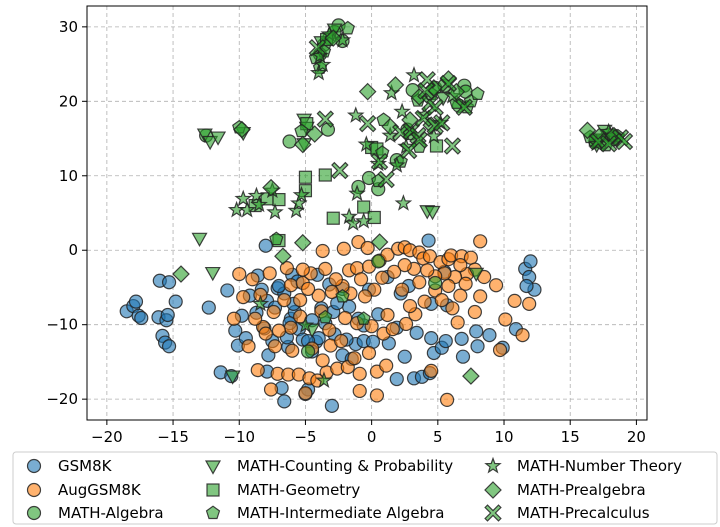 The width and height of the screenshot is (720, 527). Describe the element at coordinates (493, 465) in the screenshot. I see `legend-marker-math-number-theory` at that location.